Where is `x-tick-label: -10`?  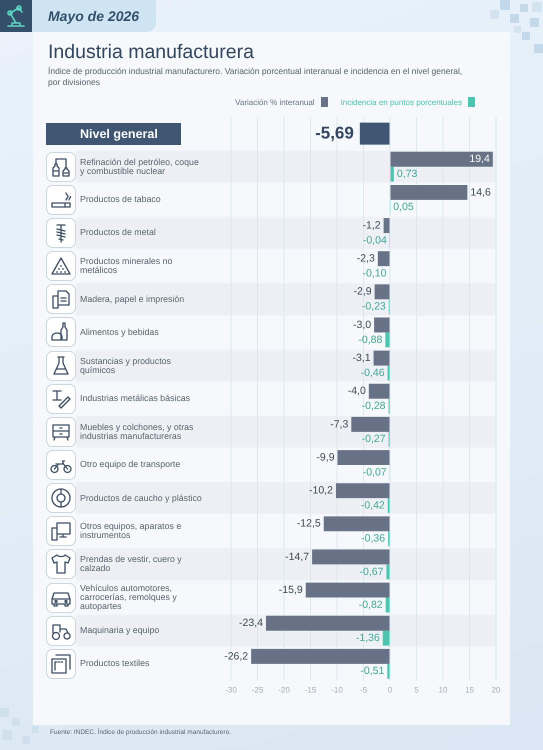
x-tick-label: -10 is located at coordinates (337, 689).